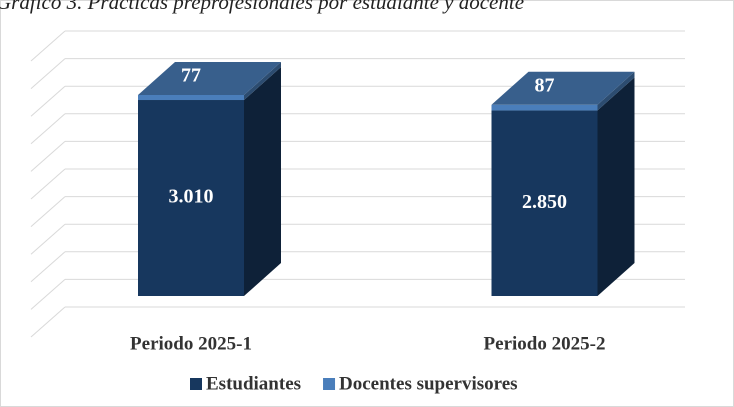 The width and height of the screenshot is (734, 407). What do you see at coordinates (253, 383) in the screenshot?
I see `legend-label: Estudiantes` at bounding box center [253, 383].